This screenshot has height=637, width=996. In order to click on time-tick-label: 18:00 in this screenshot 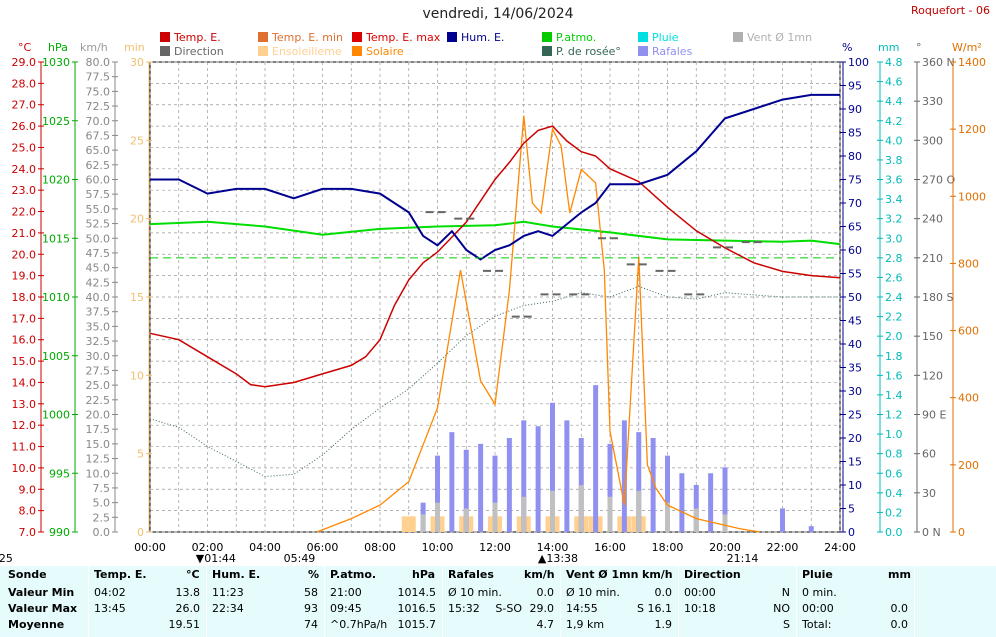, I will do `click(668, 547)`.